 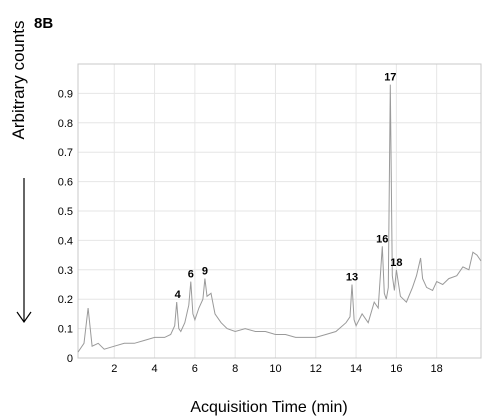 What do you see at coordinates (65, 153) in the screenshot?
I see `y-tick-label: 0.7` at bounding box center [65, 153].